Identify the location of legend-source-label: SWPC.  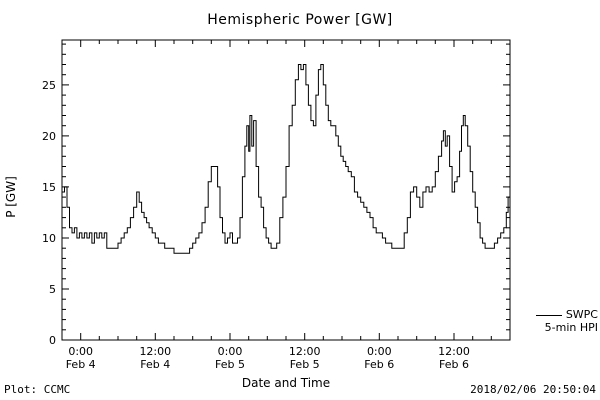
(581, 314).